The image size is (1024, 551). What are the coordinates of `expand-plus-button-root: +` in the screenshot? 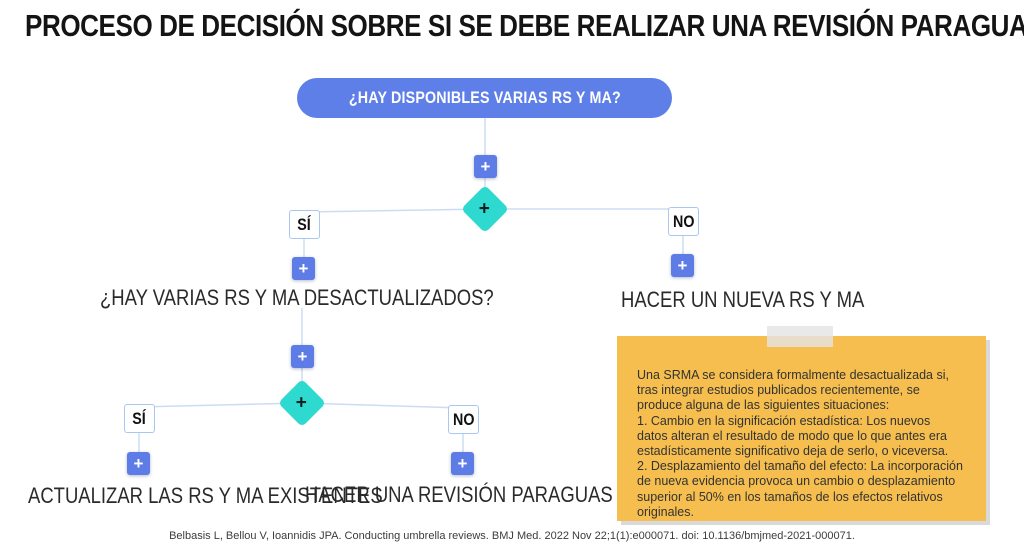 It's located at (485, 166).